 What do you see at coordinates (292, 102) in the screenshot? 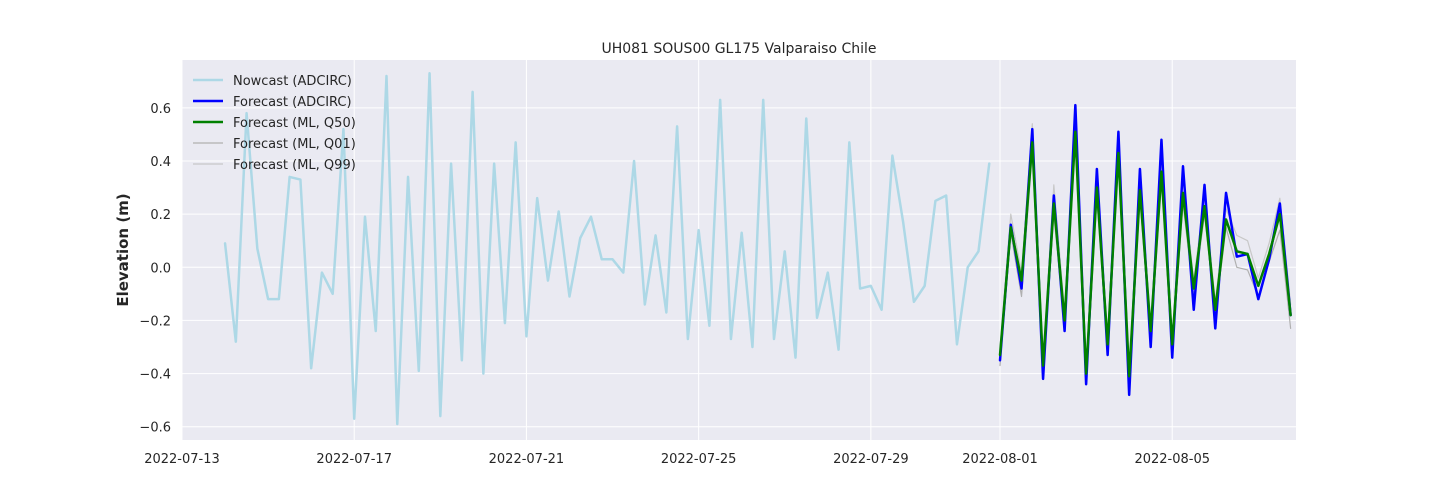
I see `legend-label: Forecast (ADCIRC)` at bounding box center [292, 102].